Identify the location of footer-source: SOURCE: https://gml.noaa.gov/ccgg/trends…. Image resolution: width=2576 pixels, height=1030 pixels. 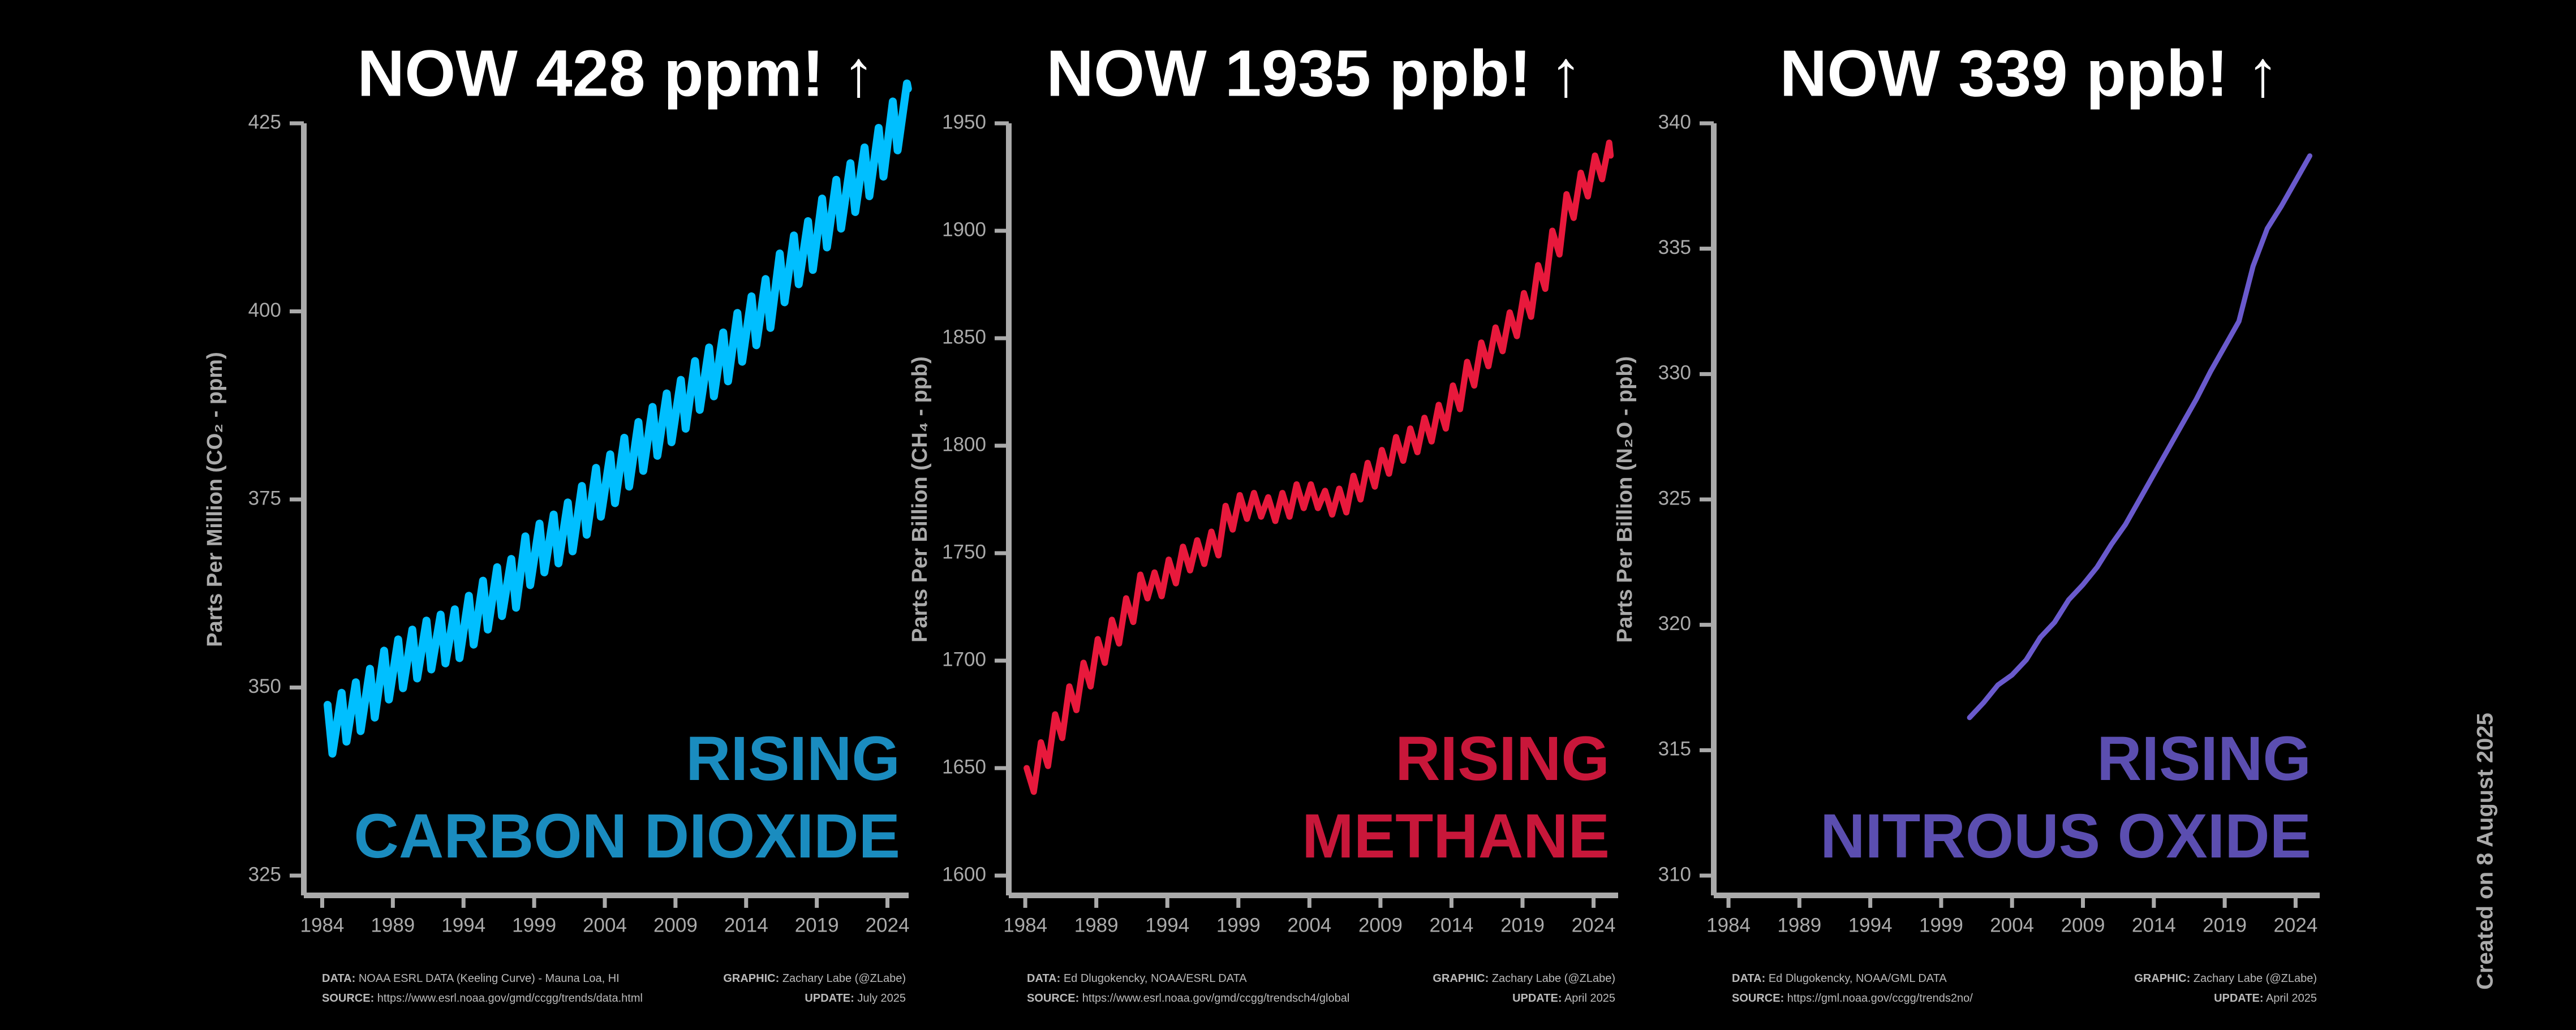
(1853, 998).